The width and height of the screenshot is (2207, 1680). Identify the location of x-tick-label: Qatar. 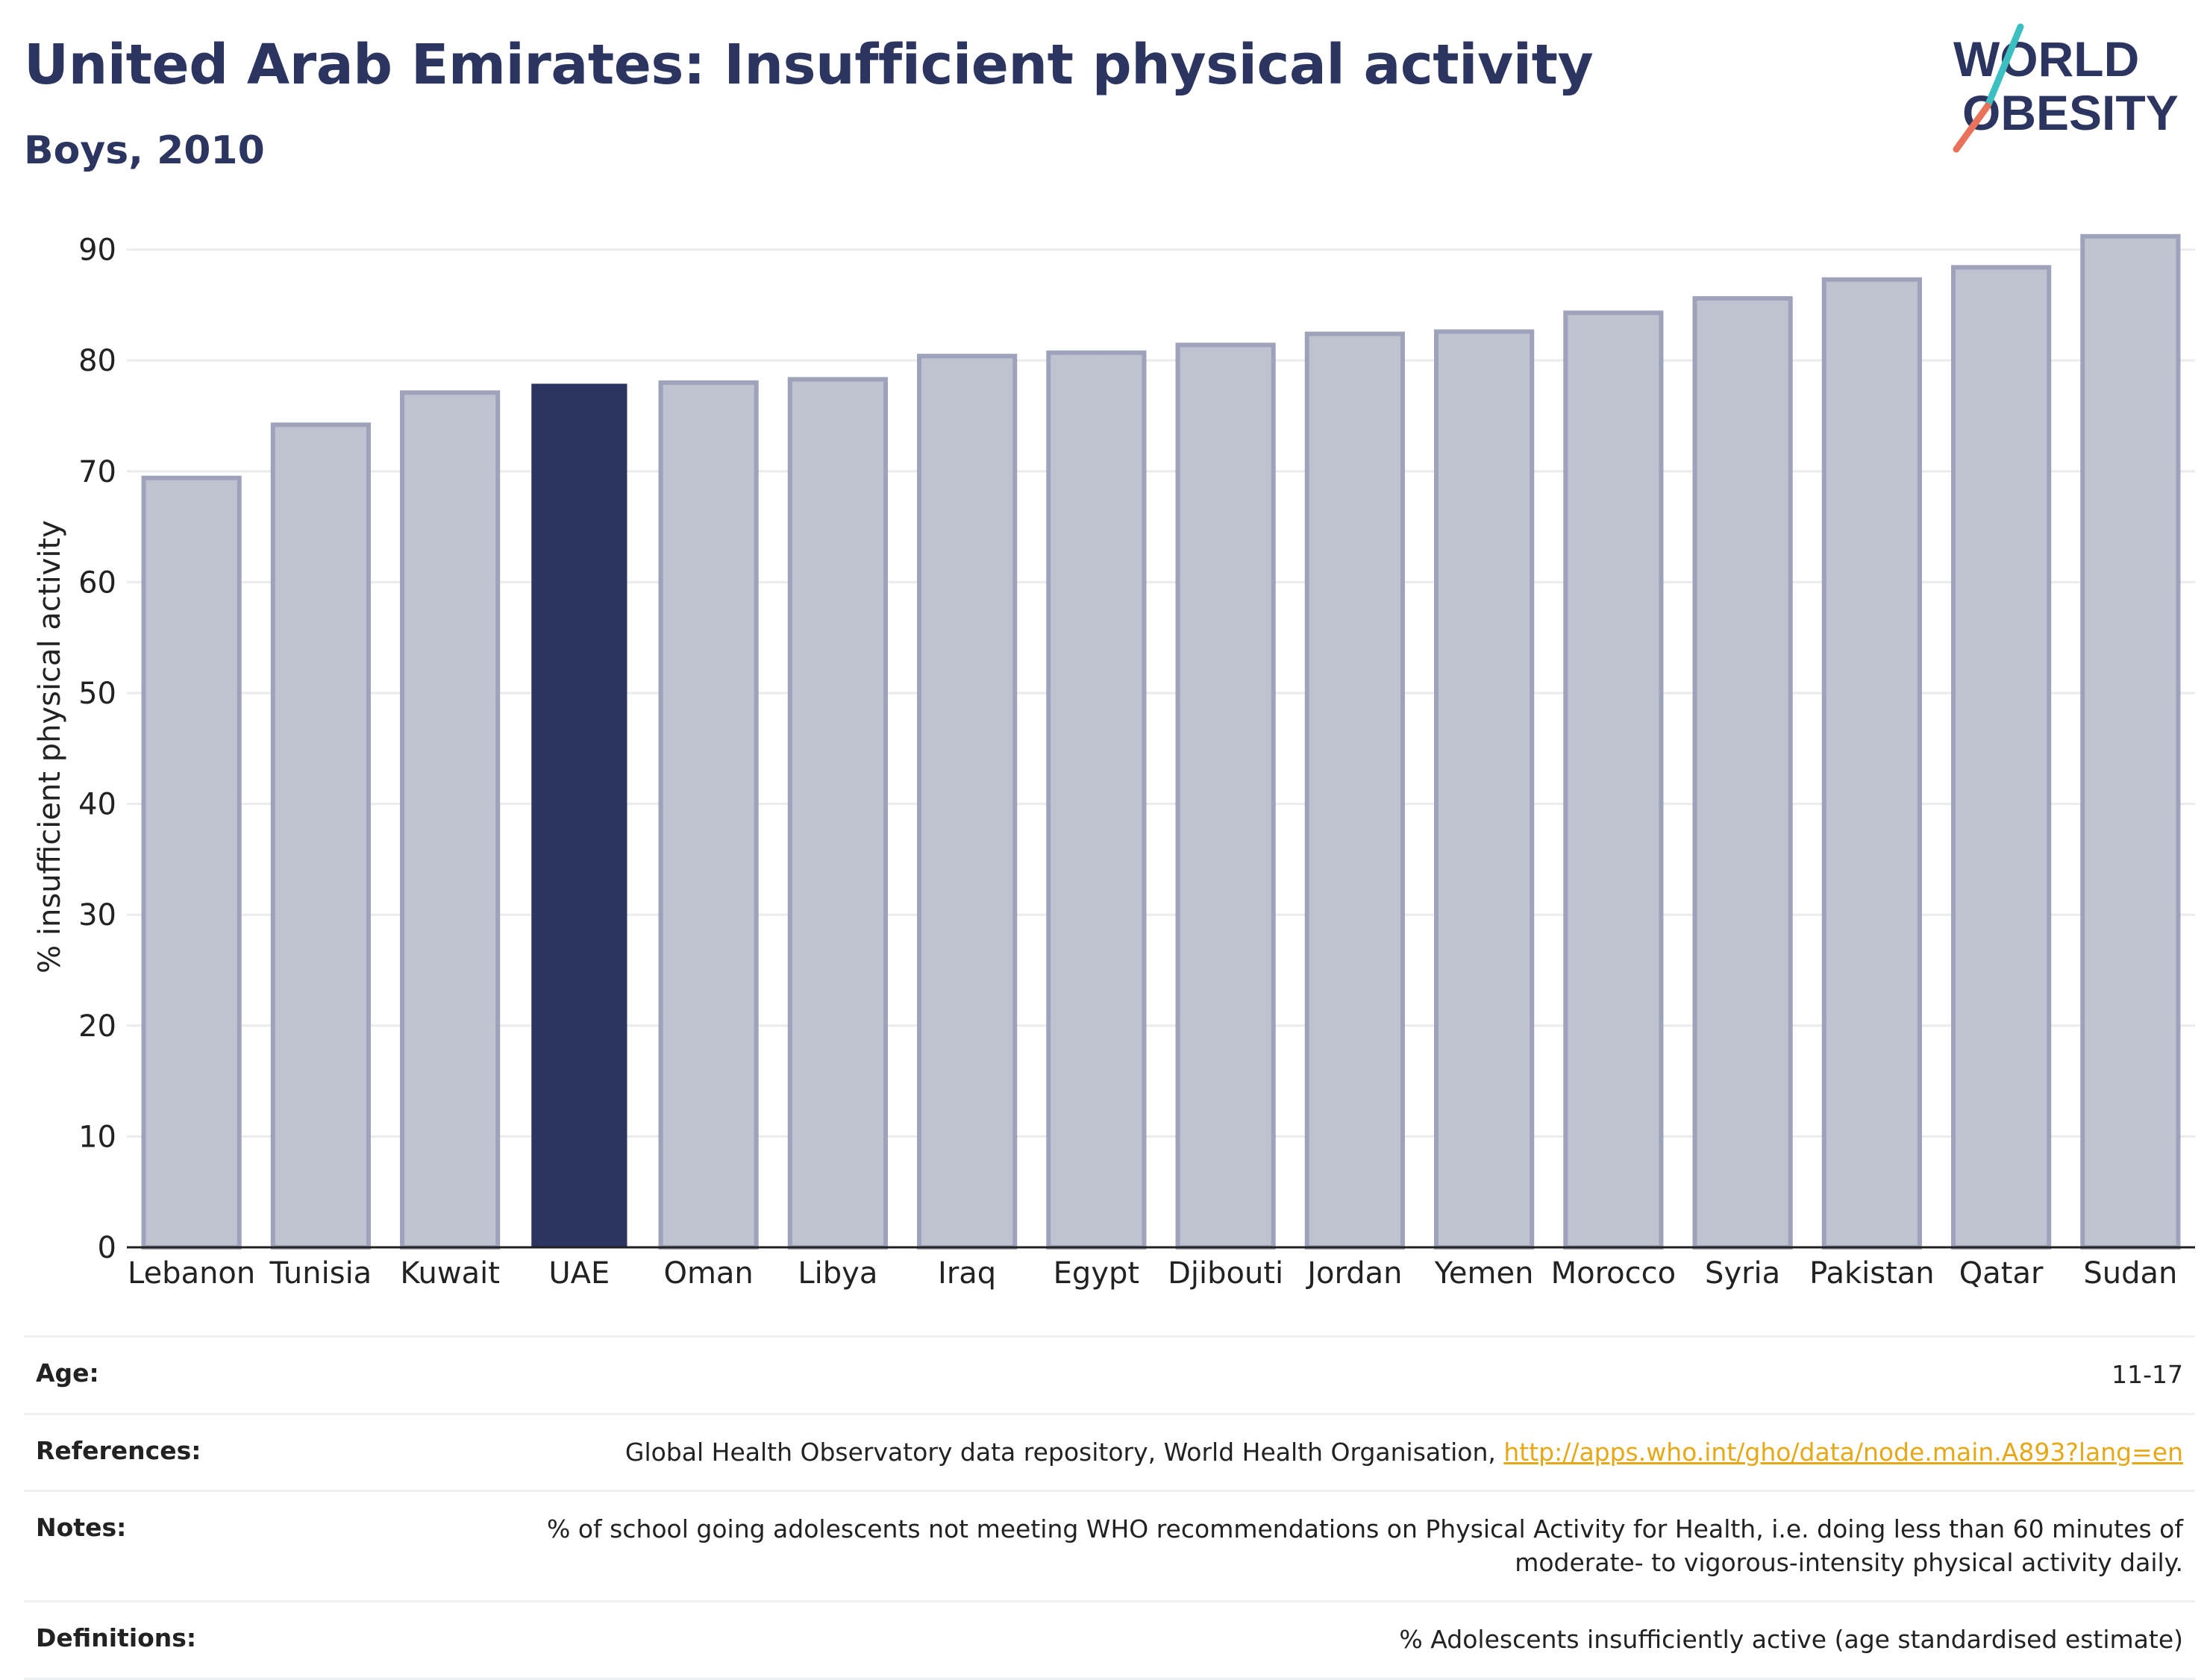
(2001, 1273).